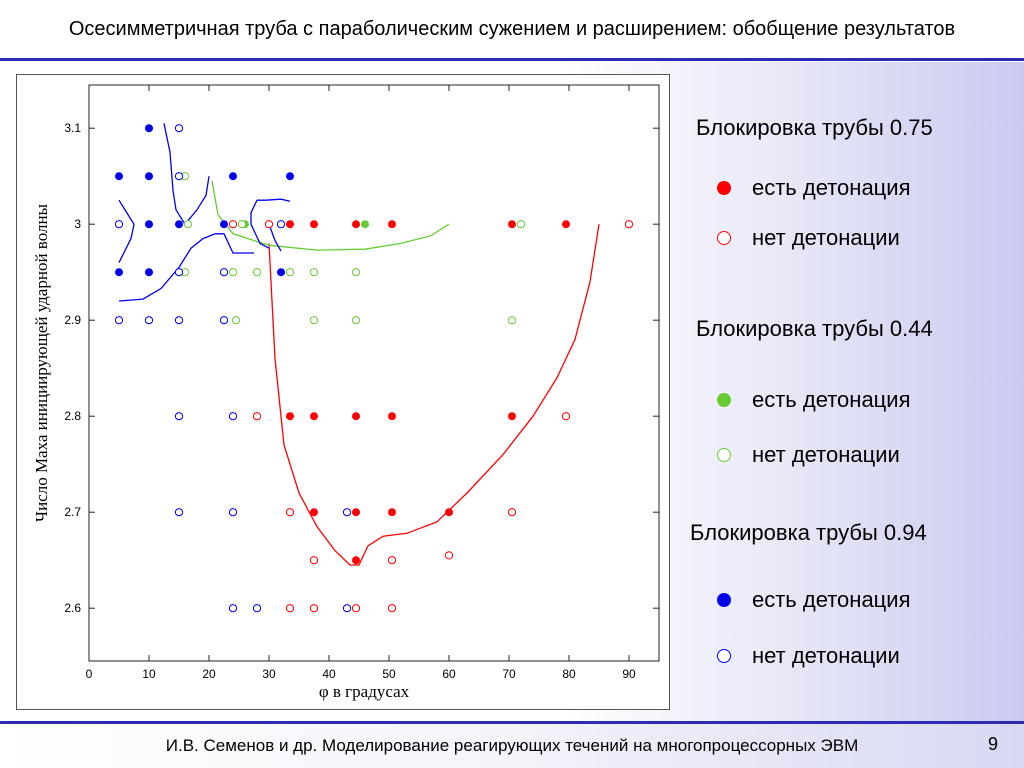 The width and height of the screenshot is (1024, 768). What do you see at coordinates (993, 744) in the screenshot?
I see `page-number: 9` at bounding box center [993, 744].